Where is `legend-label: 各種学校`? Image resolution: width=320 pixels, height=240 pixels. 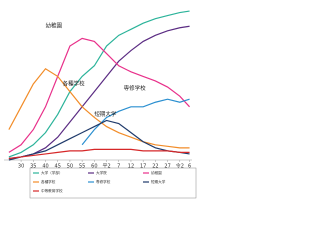 legend-label: 各種学校 is located at coordinates (48, 181).